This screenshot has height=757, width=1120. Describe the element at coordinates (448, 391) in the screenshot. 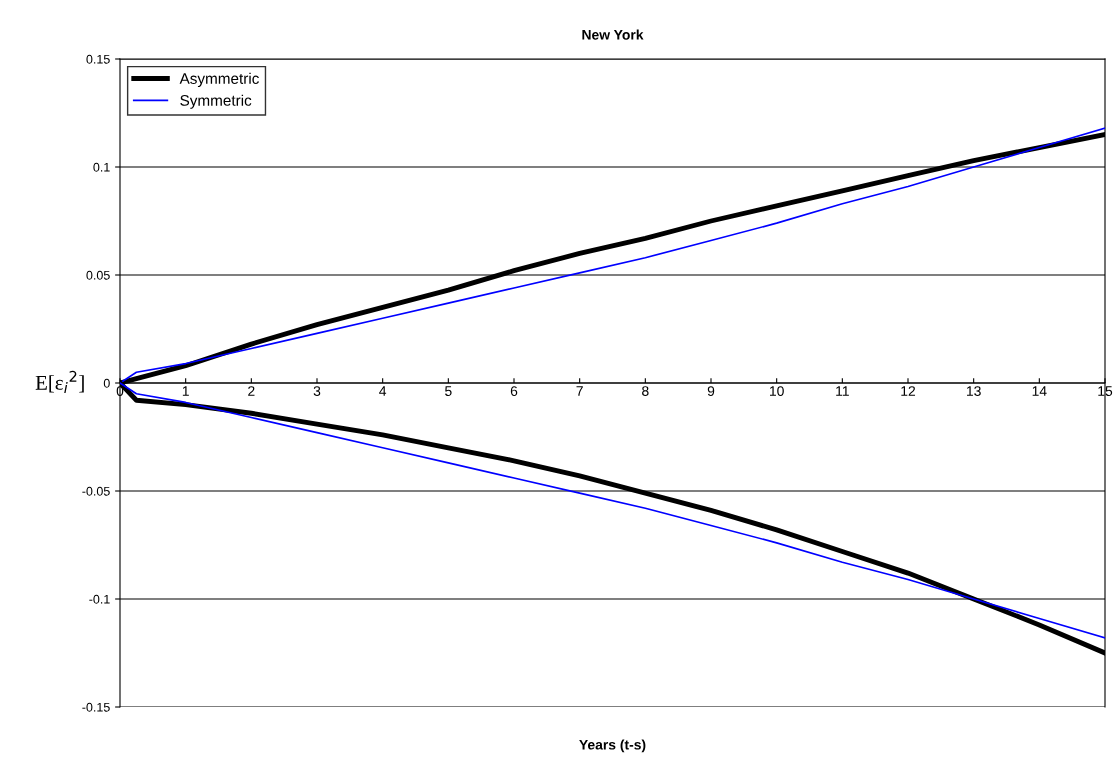

I see `x-tick-label: 5` at that location.